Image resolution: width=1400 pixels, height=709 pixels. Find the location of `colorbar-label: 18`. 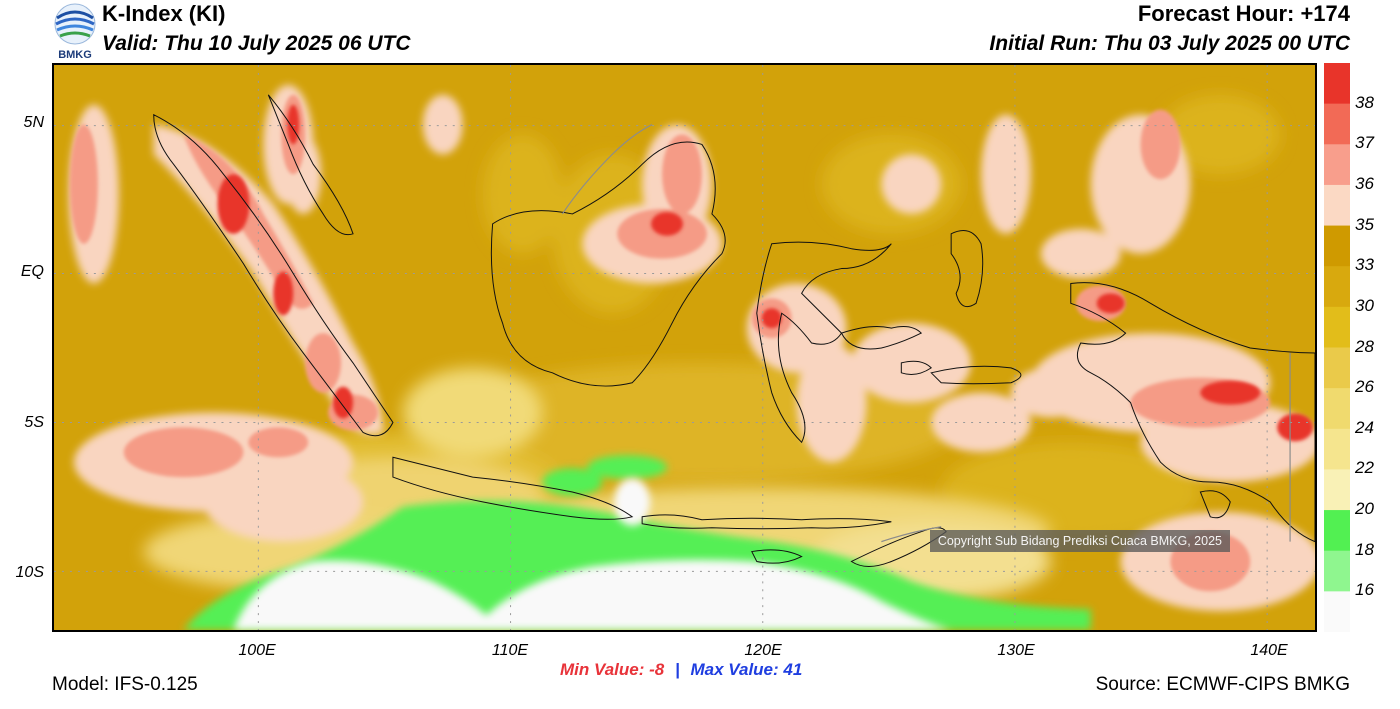

colorbar-label: 18 is located at coordinates (1364, 549).